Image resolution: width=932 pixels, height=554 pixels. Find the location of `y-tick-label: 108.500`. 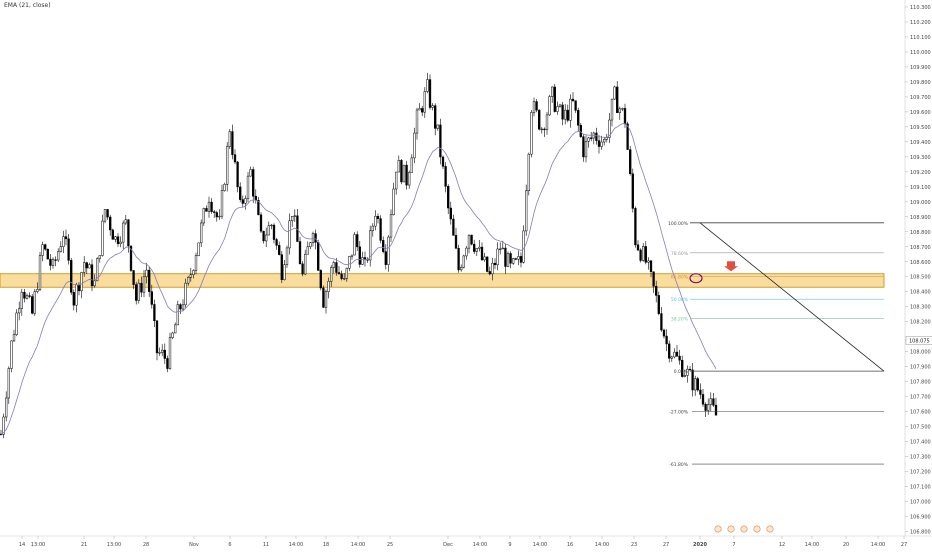

y-tick-label: 108.500 is located at coordinates (920, 278).